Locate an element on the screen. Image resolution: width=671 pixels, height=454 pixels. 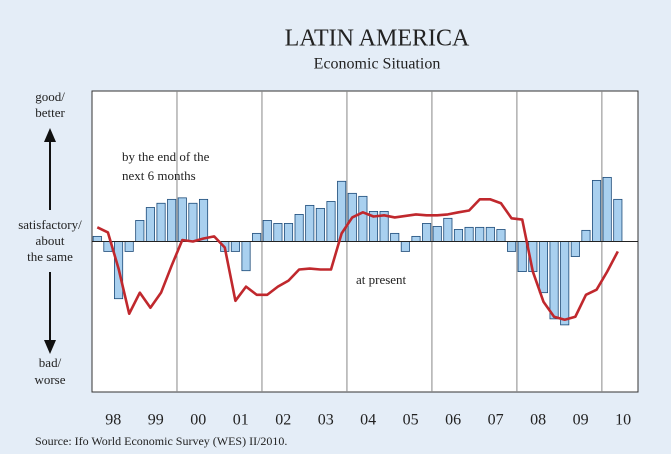
y-label: good/ is located at coordinates (50, 96).